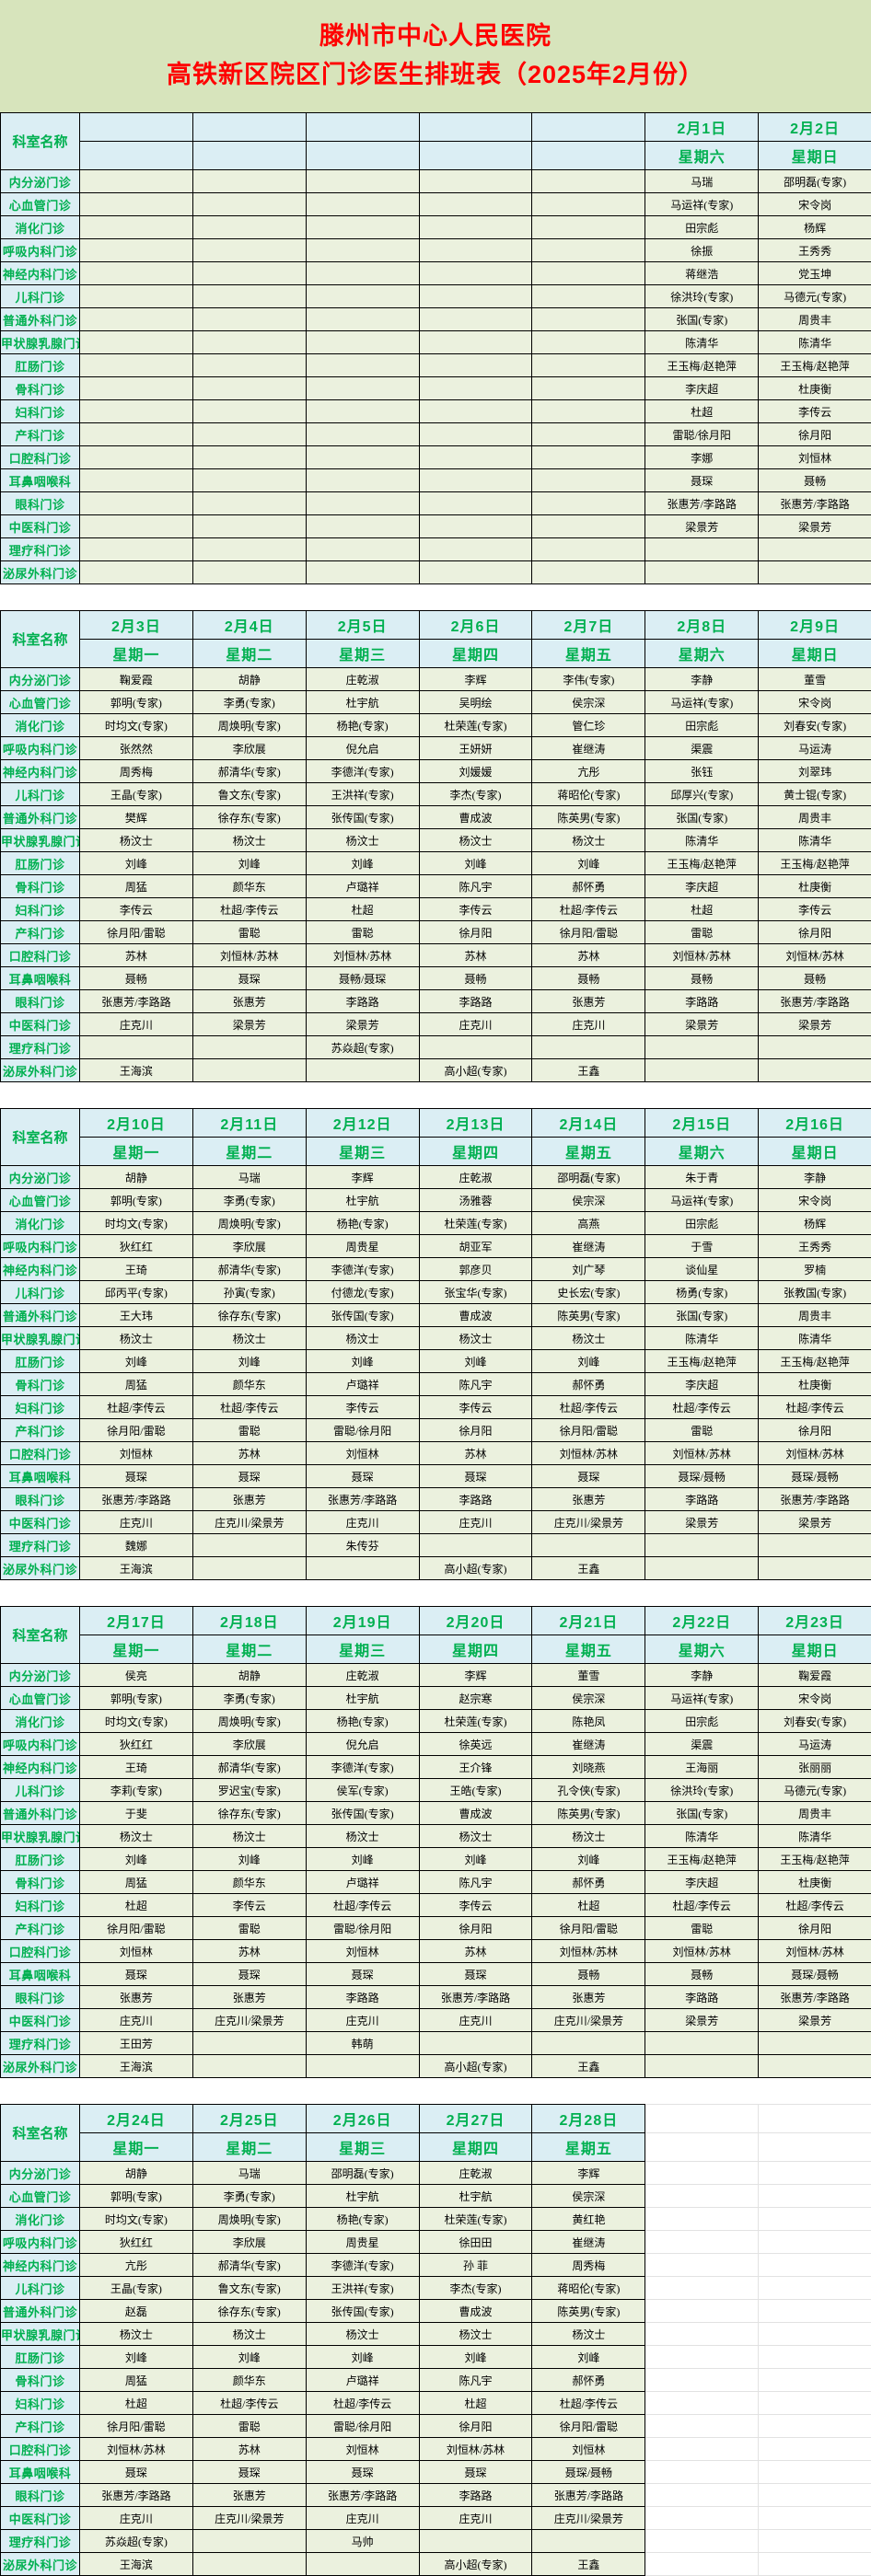 The image size is (871, 2576). I want to click on weekday-header, so click(362, 155).